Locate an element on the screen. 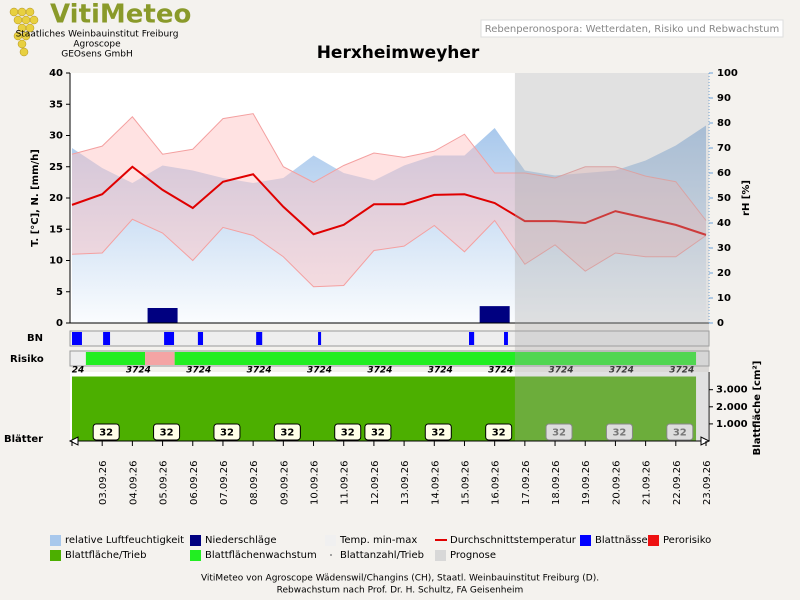 Image resolution: width=800 pixels, height=600 pixels. y-tick-label: 40 is located at coordinates (56, 73).